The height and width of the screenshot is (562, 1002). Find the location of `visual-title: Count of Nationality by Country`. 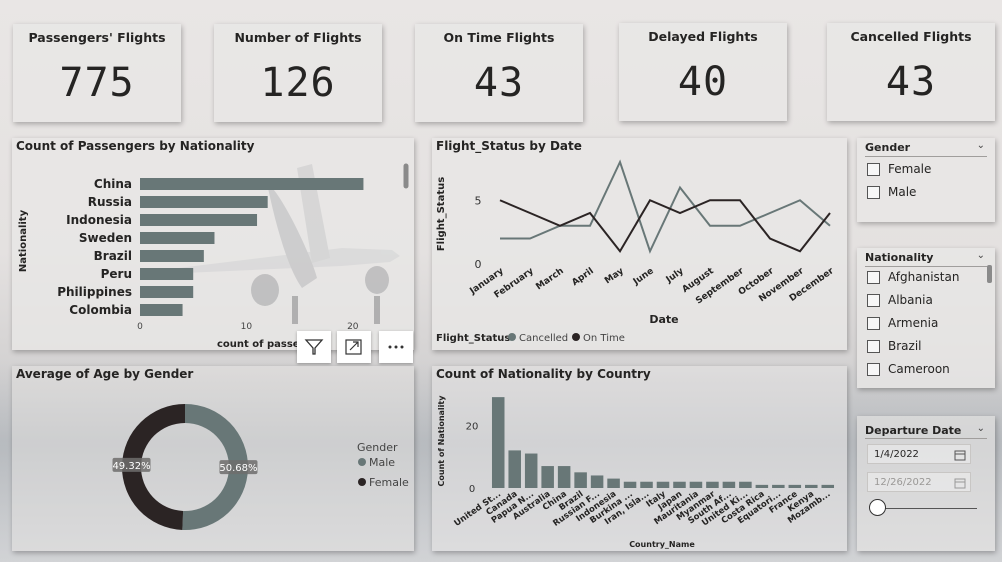

visual-title: Count of Nationality by Country is located at coordinates (543, 374).